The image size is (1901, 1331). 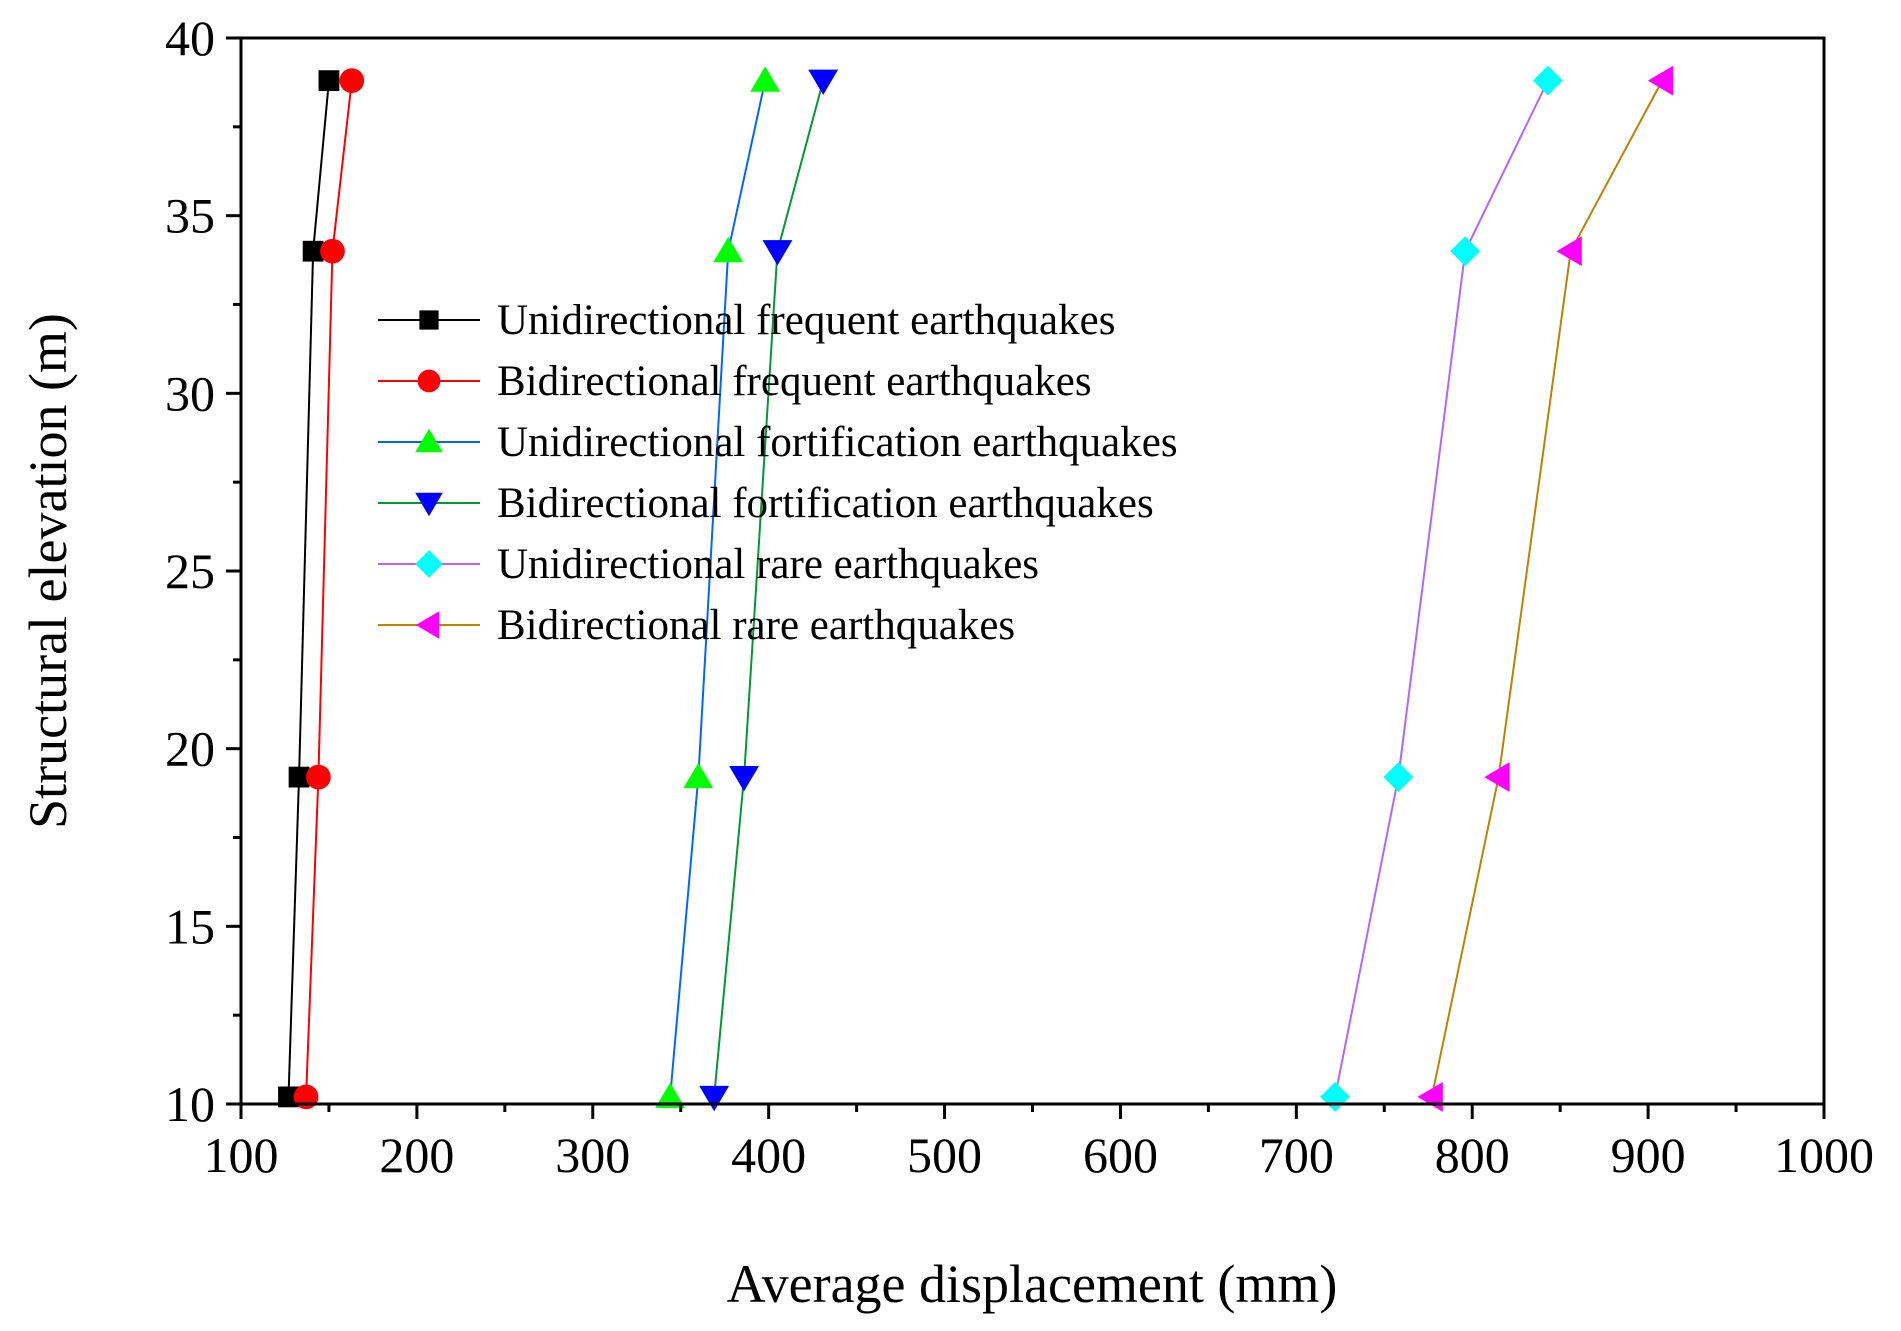 What do you see at coordinates (190, 749) in the screenshot?
I see `y-tick-label: 20` at bounding box center [190, 749].